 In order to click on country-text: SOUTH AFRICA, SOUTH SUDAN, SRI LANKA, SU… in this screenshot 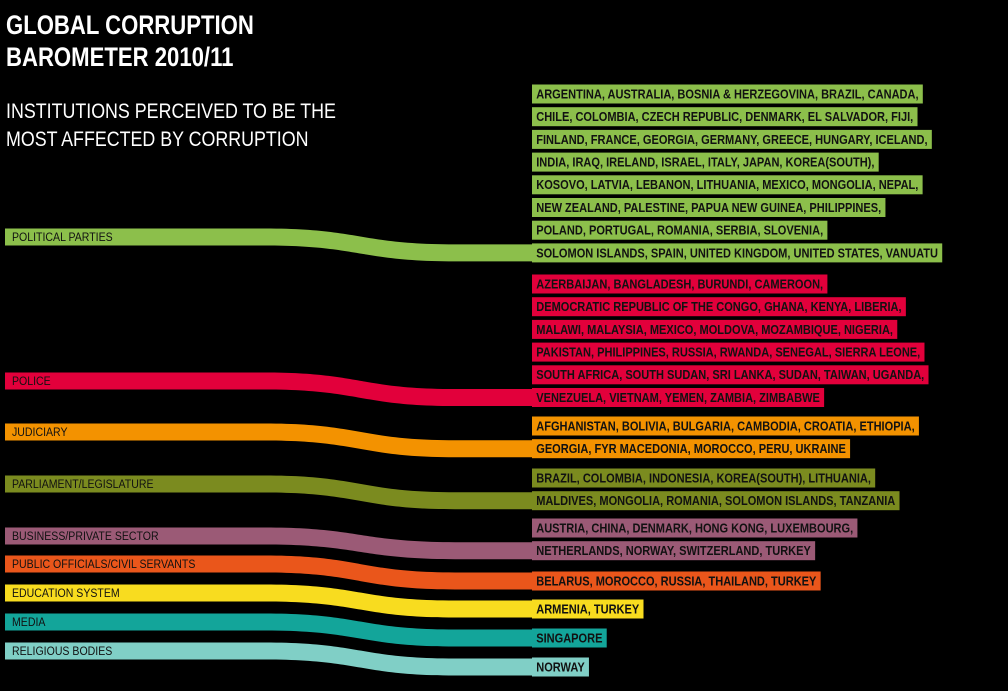, I will do `click(730, 374)`.